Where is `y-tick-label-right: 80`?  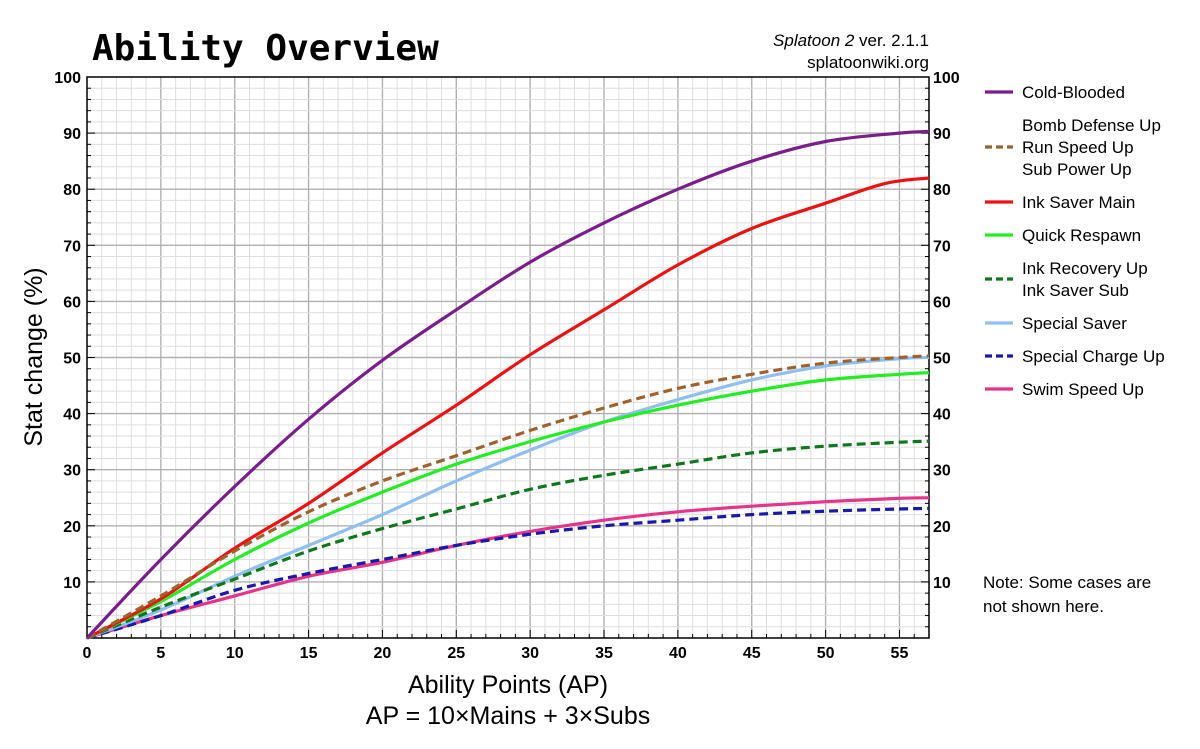
y-tick-label-right: 80 is located at coordinates (942, 190).